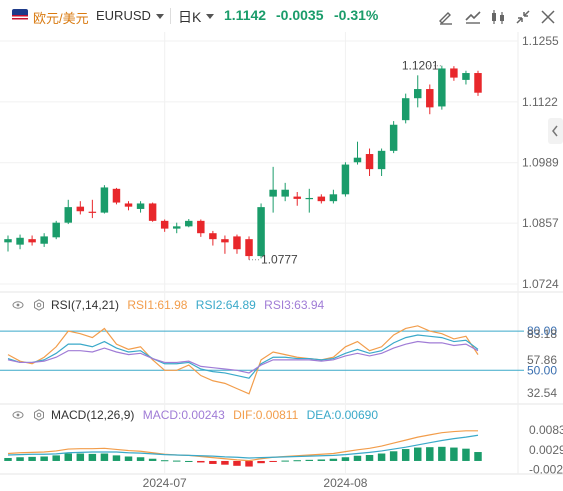 The width and height of the screenshot is (563, 491). Describe the element at coordinates (279, 260) in the screenshot. I see `low-price-annotation: 1.0777` at that location.